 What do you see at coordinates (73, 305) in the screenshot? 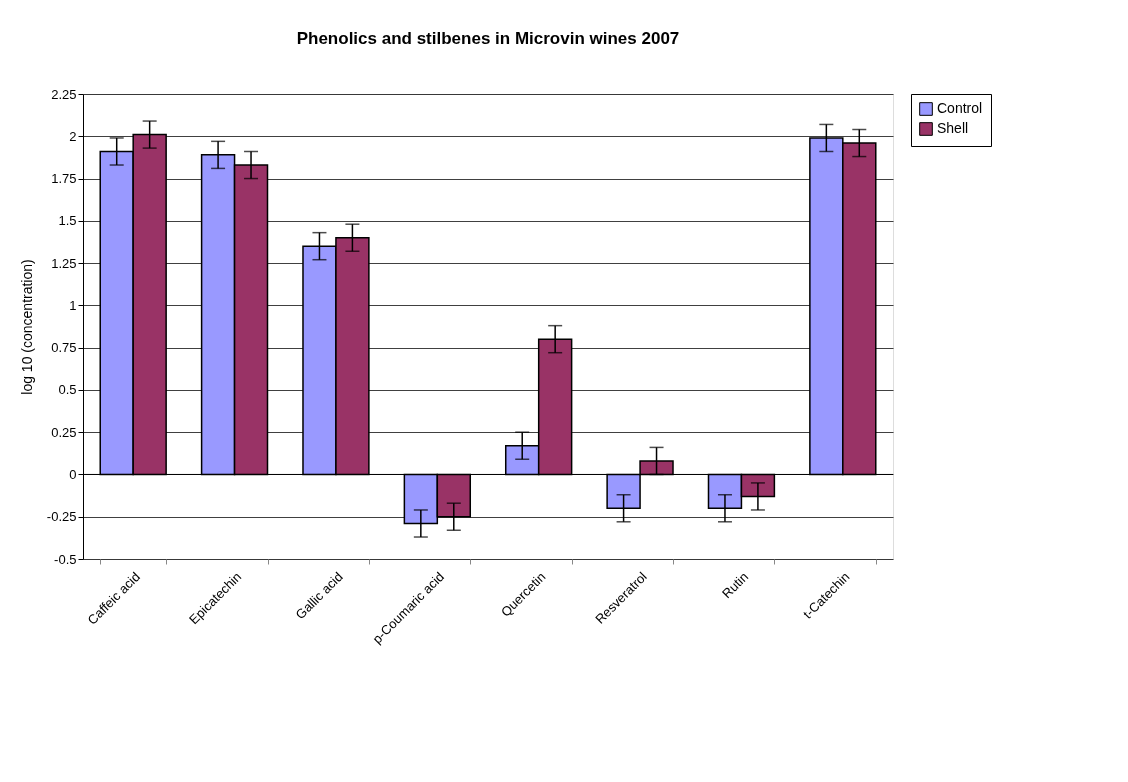
I see `y-tick-label: 1` at bounding box center [73, 305].